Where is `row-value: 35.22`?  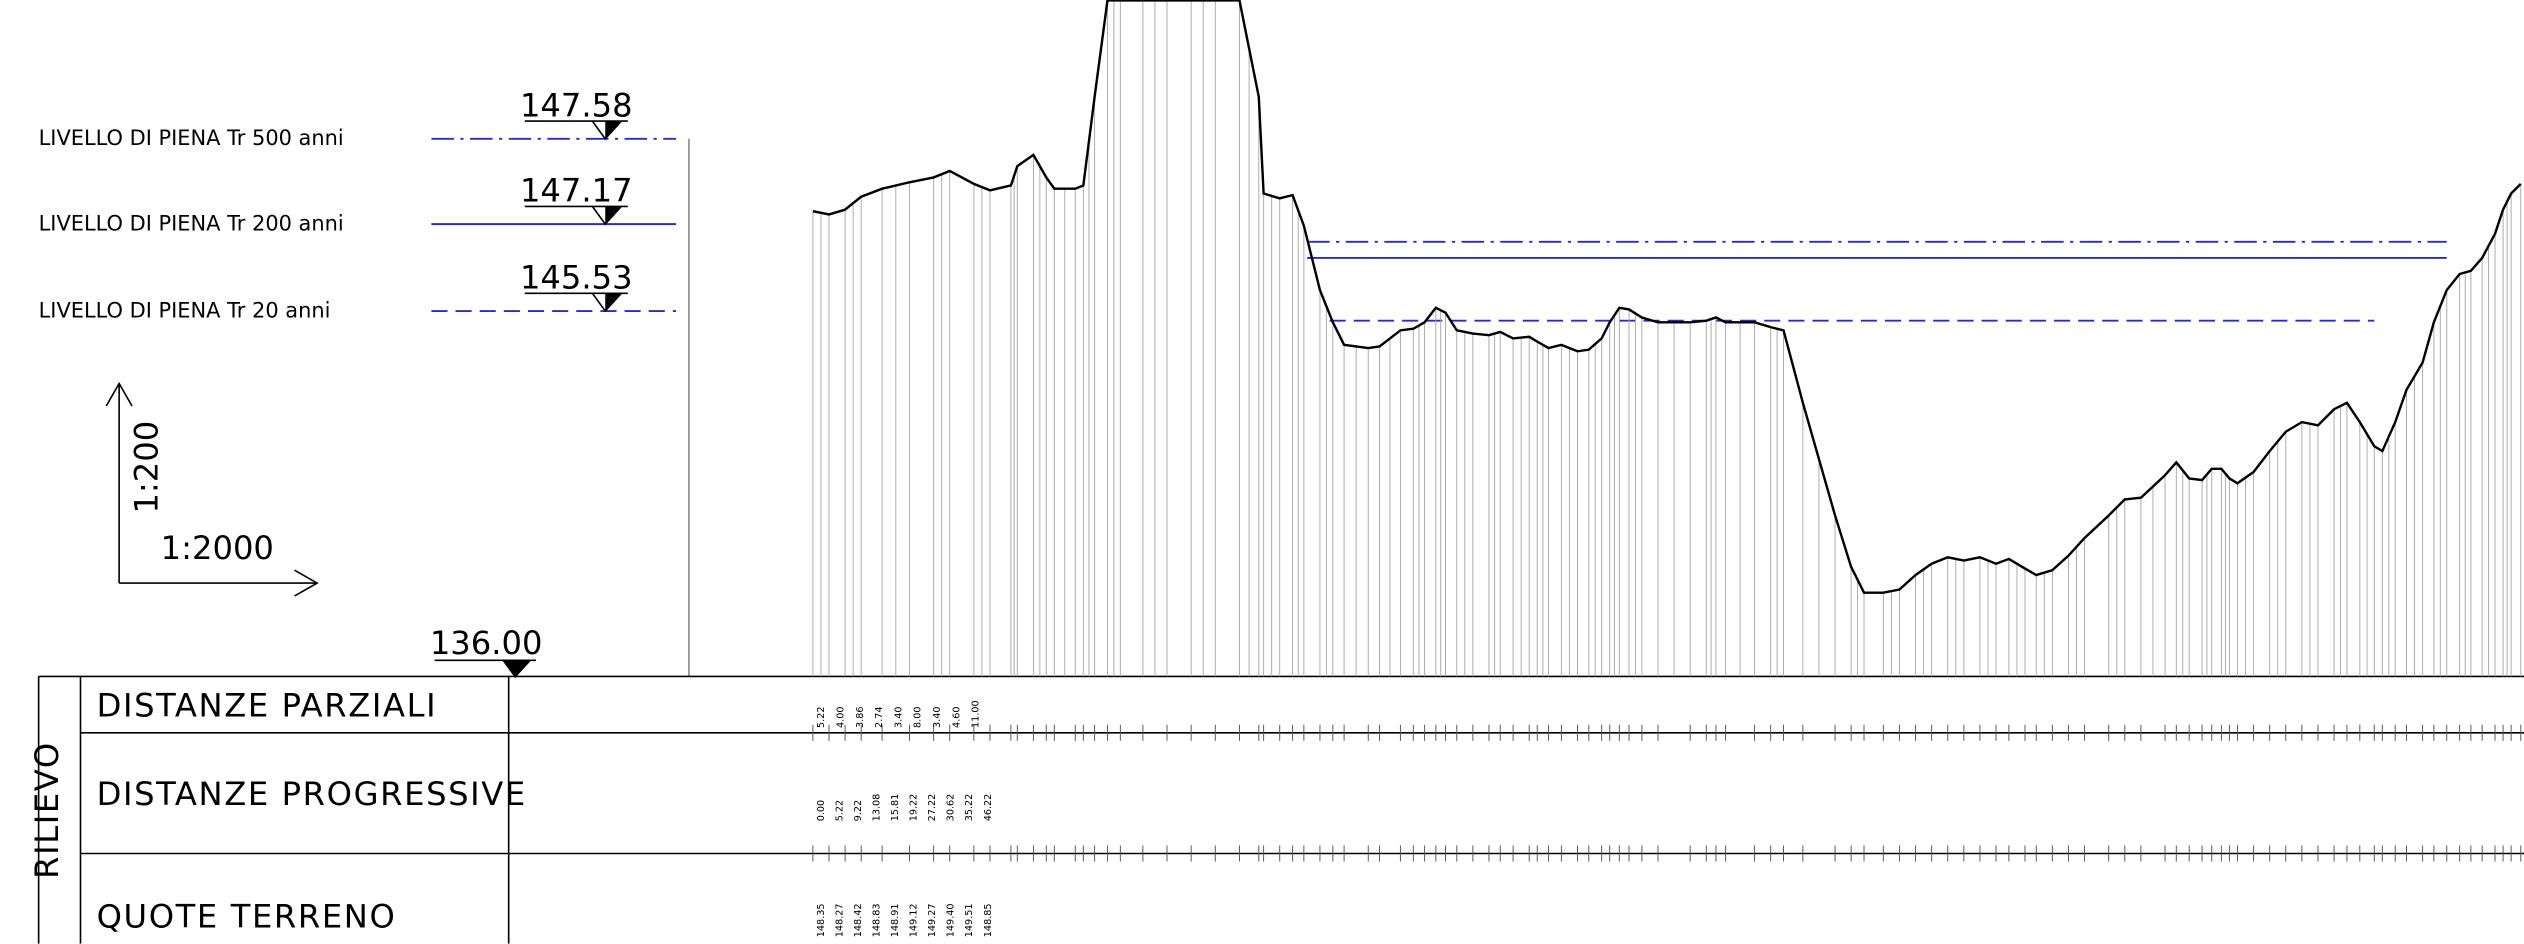 row-value: 35.22 is located at coordinates (969, 808).